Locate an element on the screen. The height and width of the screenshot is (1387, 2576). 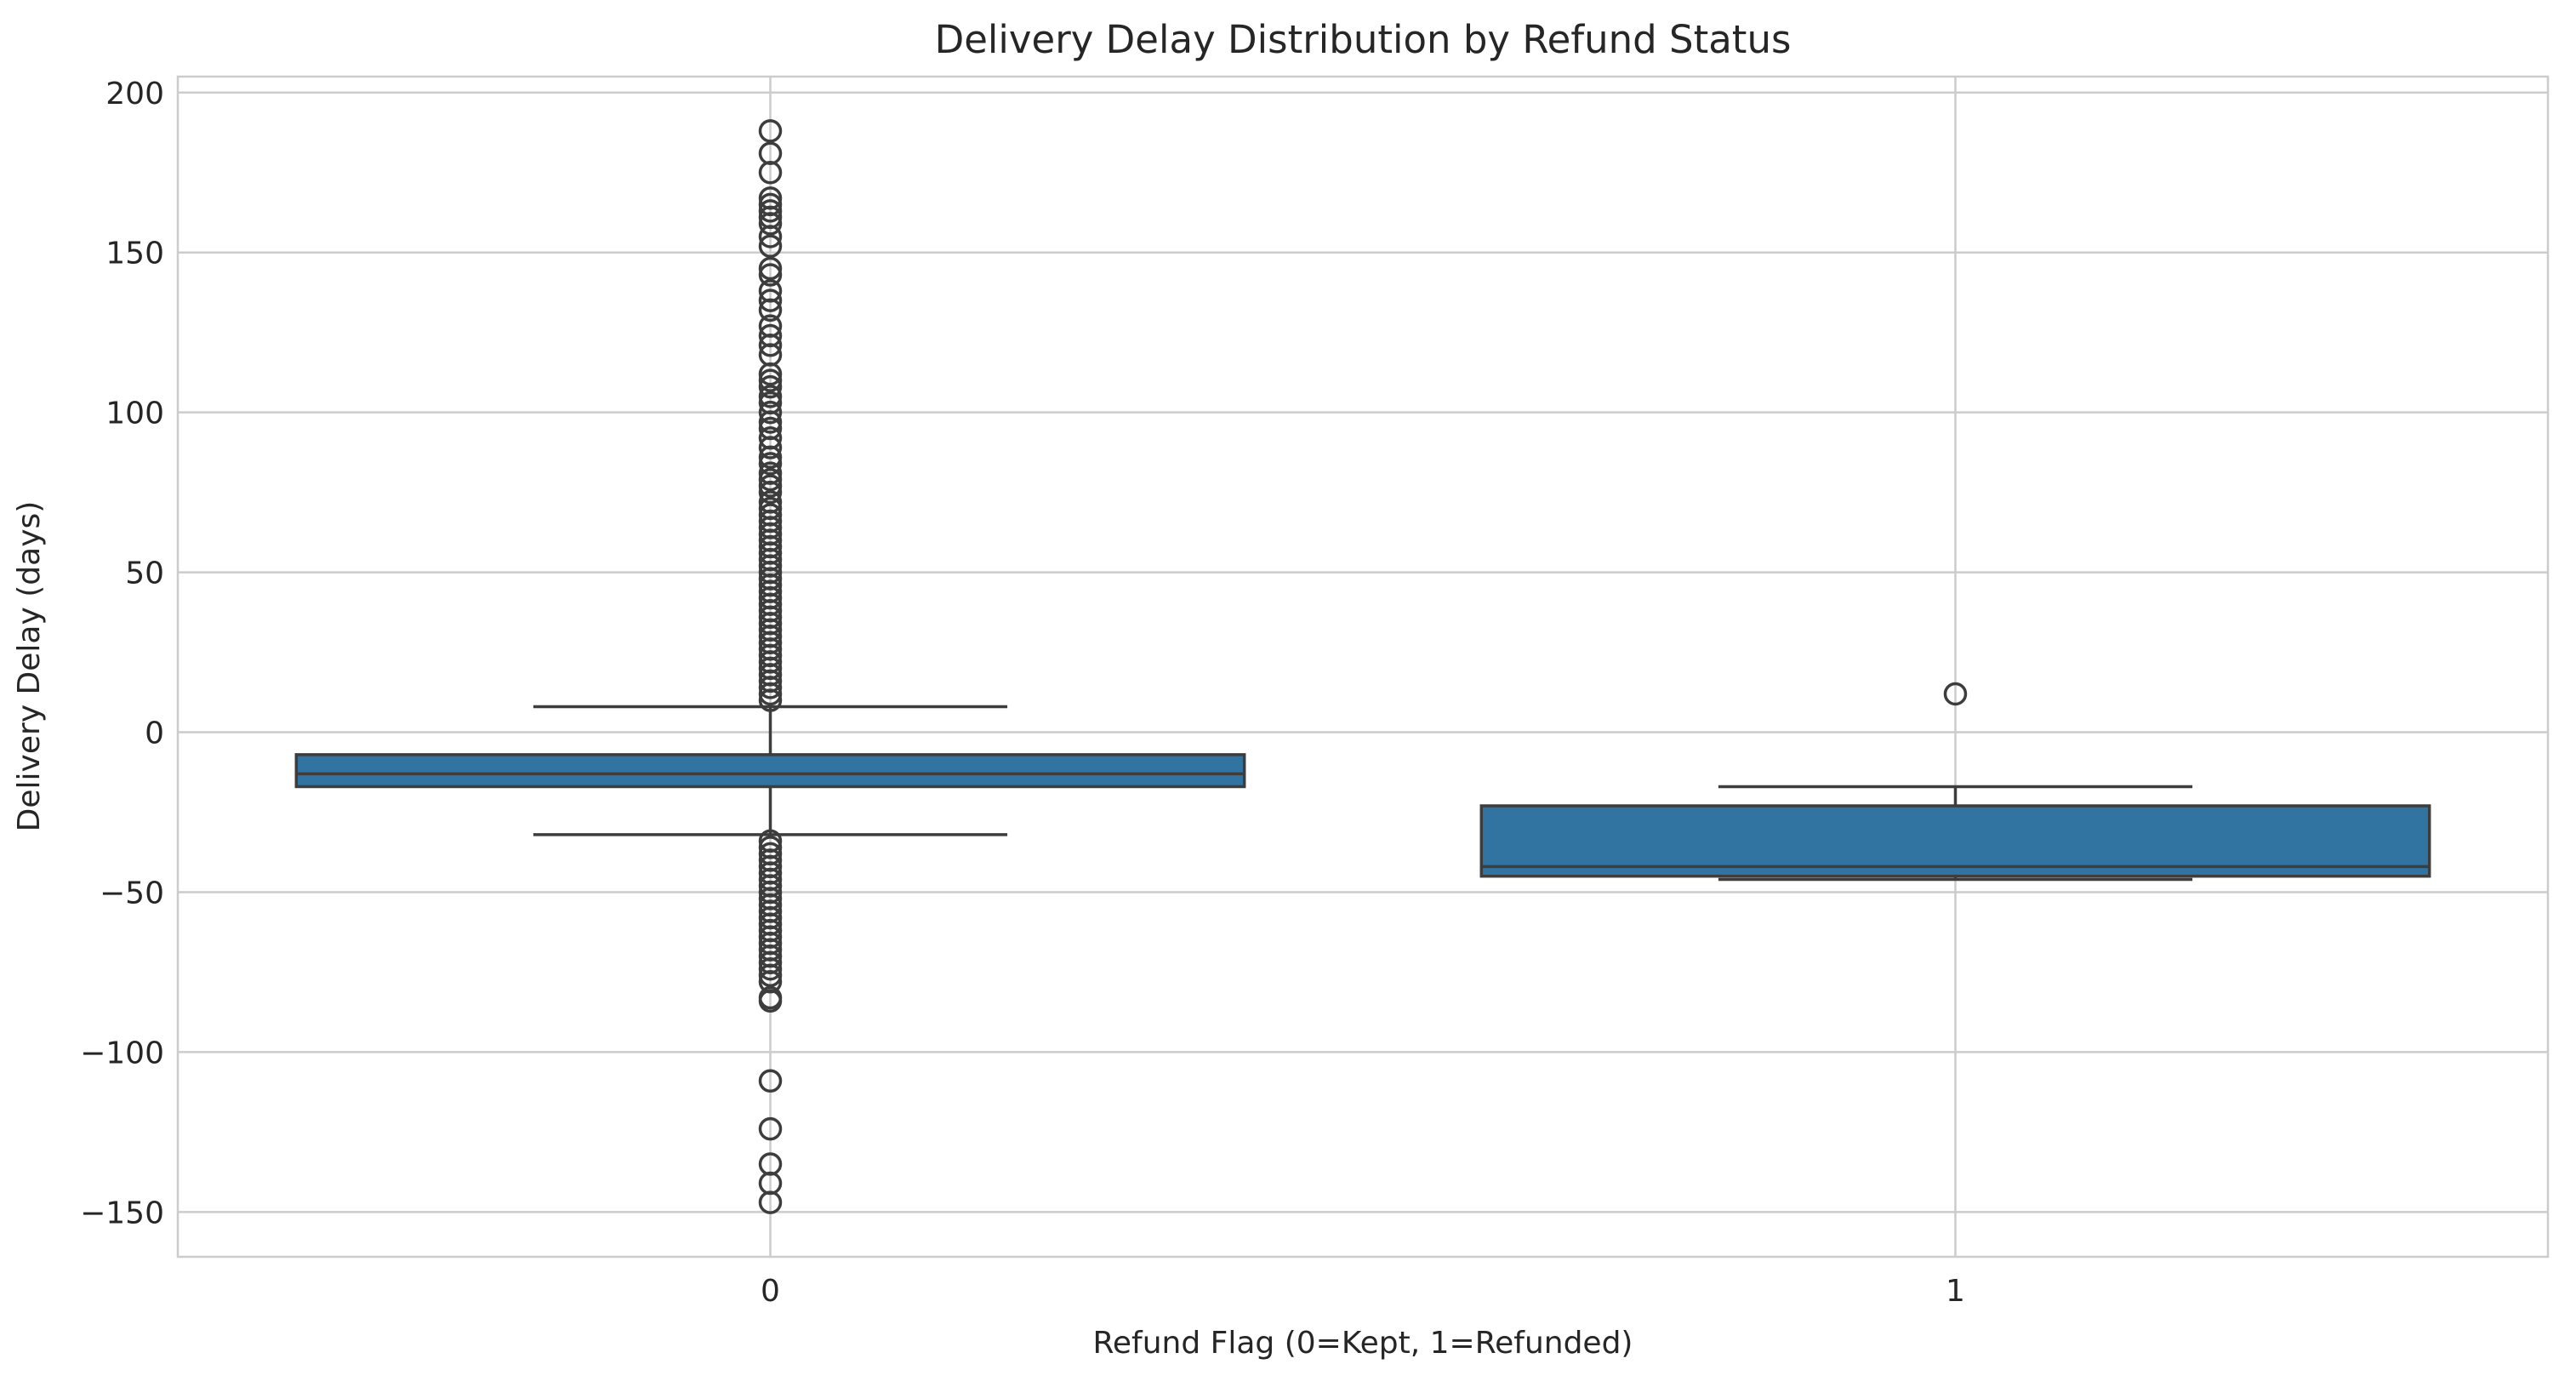
y-tick-label: 150 is located at coordinates (135, 254).